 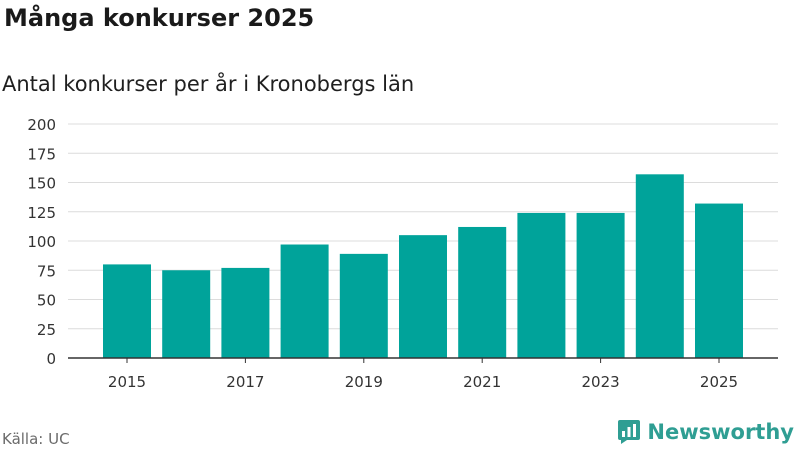 I want to click on y-tick-label: 25, so click(x=46, y=330).